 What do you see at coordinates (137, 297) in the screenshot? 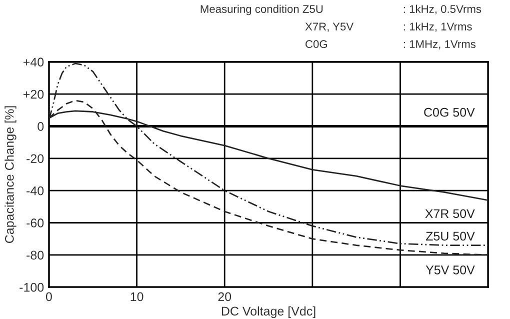
I see `x-tick-label: 10` at bounding box center [137, 297].